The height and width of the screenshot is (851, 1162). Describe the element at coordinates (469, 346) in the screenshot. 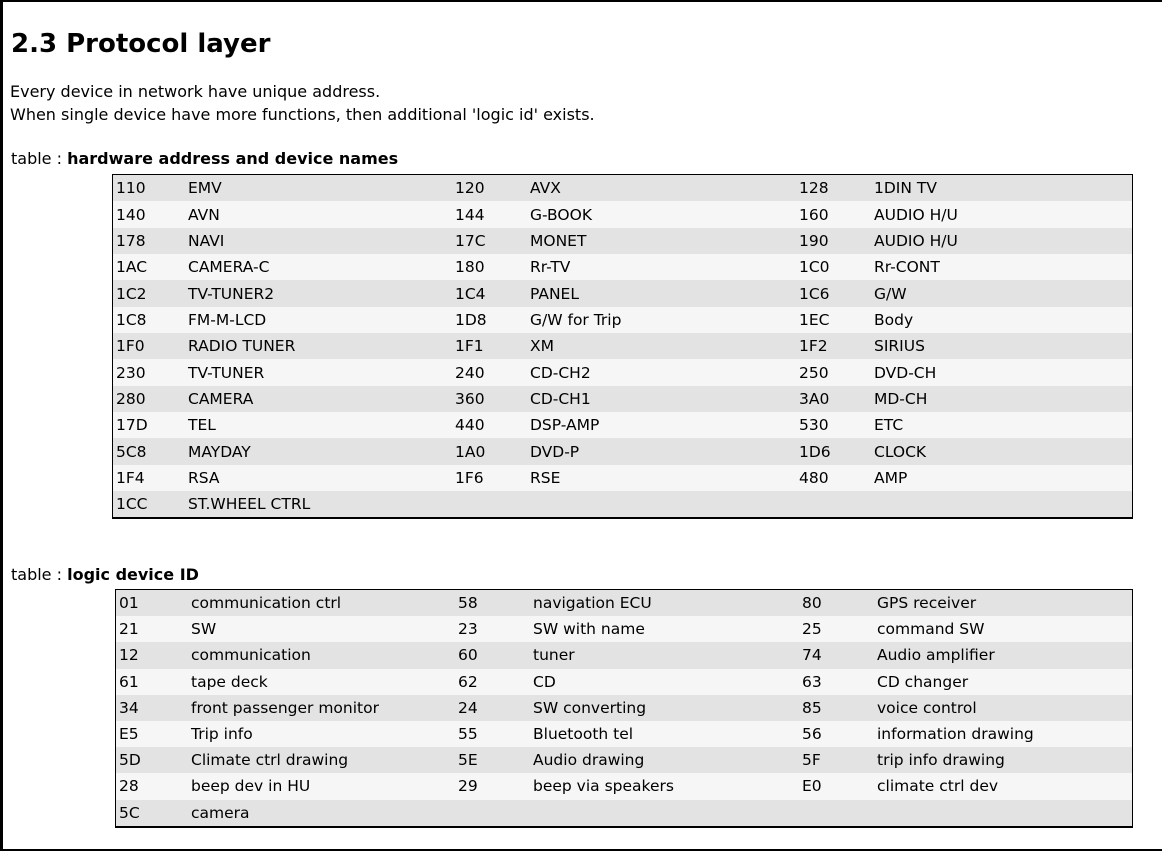

I see `device-code-cell: 1F1` at that location.